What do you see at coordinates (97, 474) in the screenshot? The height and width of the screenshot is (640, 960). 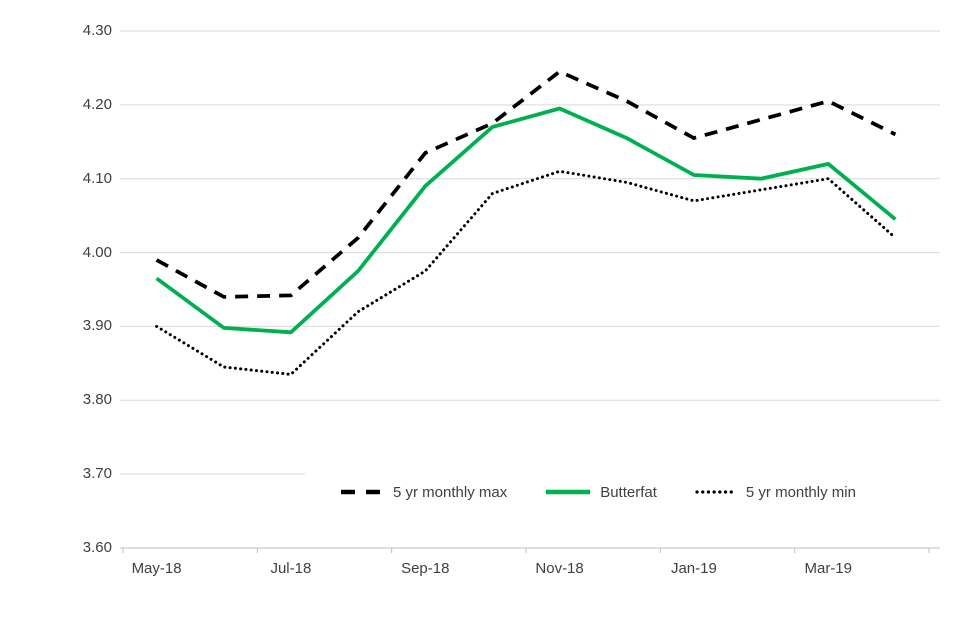 I see `y-axis-label: 3.70` at bounding box center [97, 474].